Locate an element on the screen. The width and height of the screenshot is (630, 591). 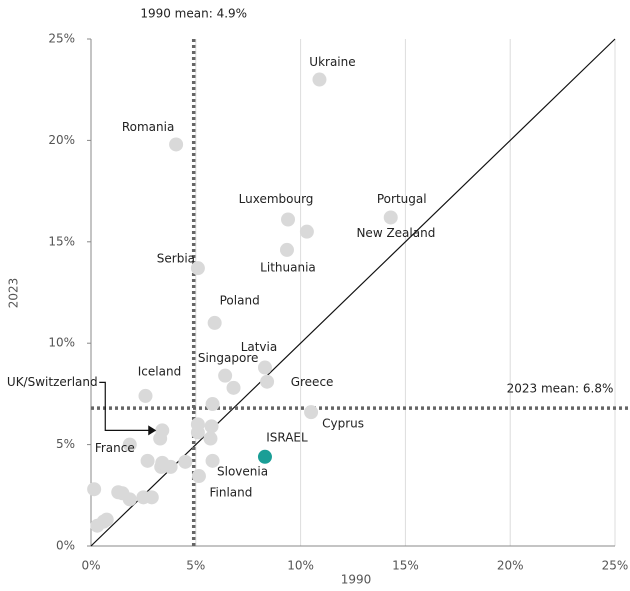
point-label: Cyprus is located at coordinates (343, 424).